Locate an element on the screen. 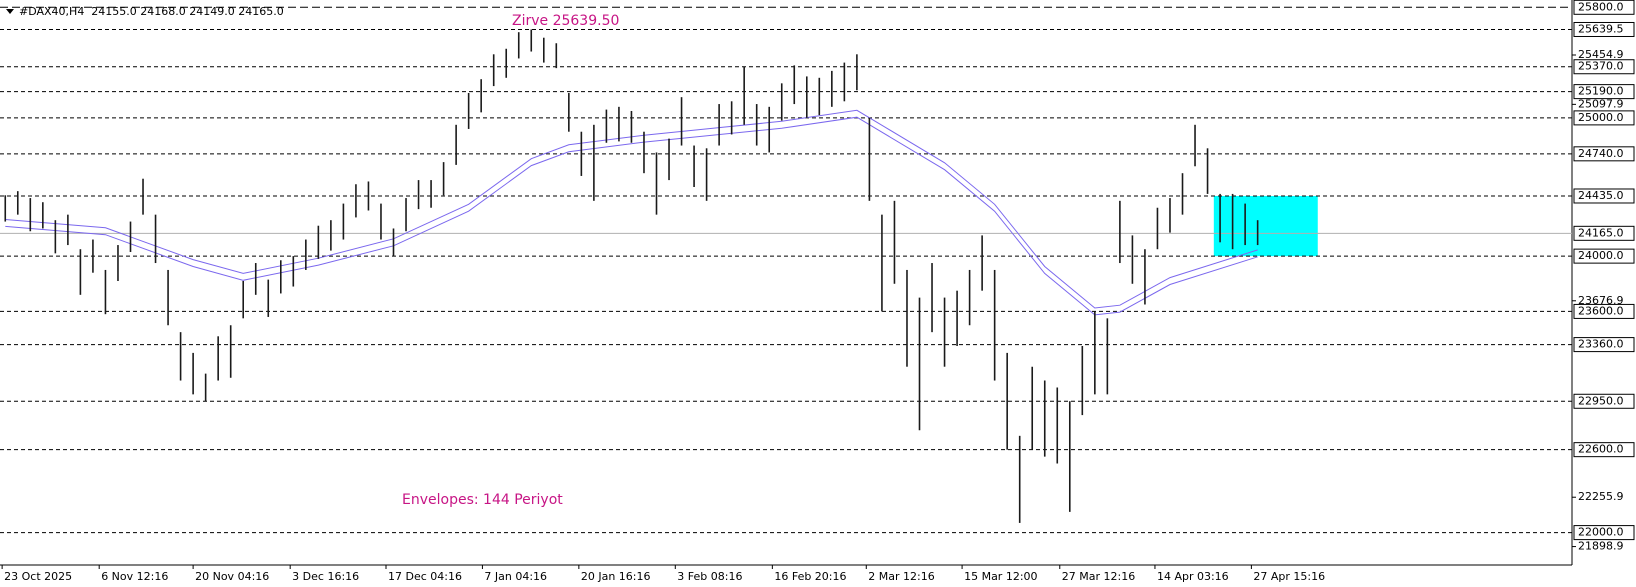 Image resolution: width=1636 pixels, height=587 pixels. level-label: 25639.5 is located at coordinates (1601, 28).